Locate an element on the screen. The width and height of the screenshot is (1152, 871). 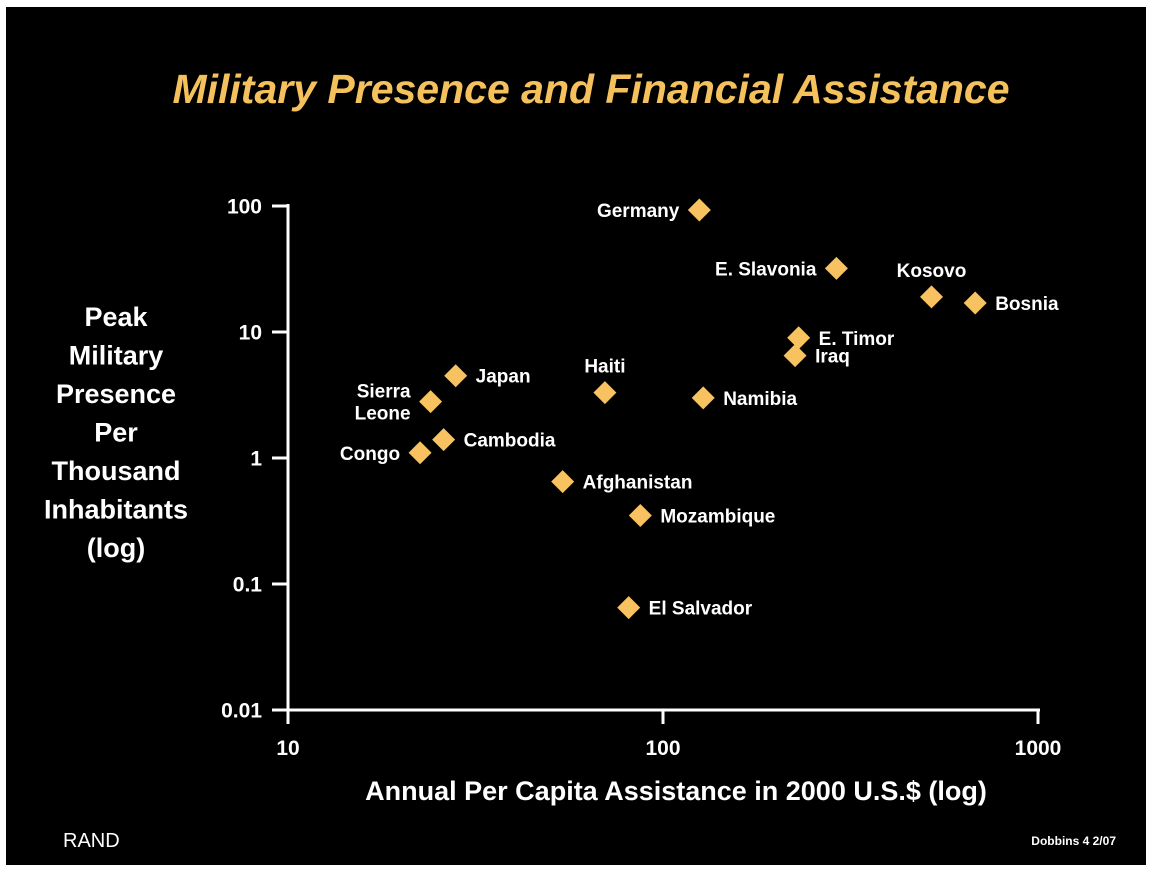
x-tick-label: 10 is located at coordinates (287, 748).